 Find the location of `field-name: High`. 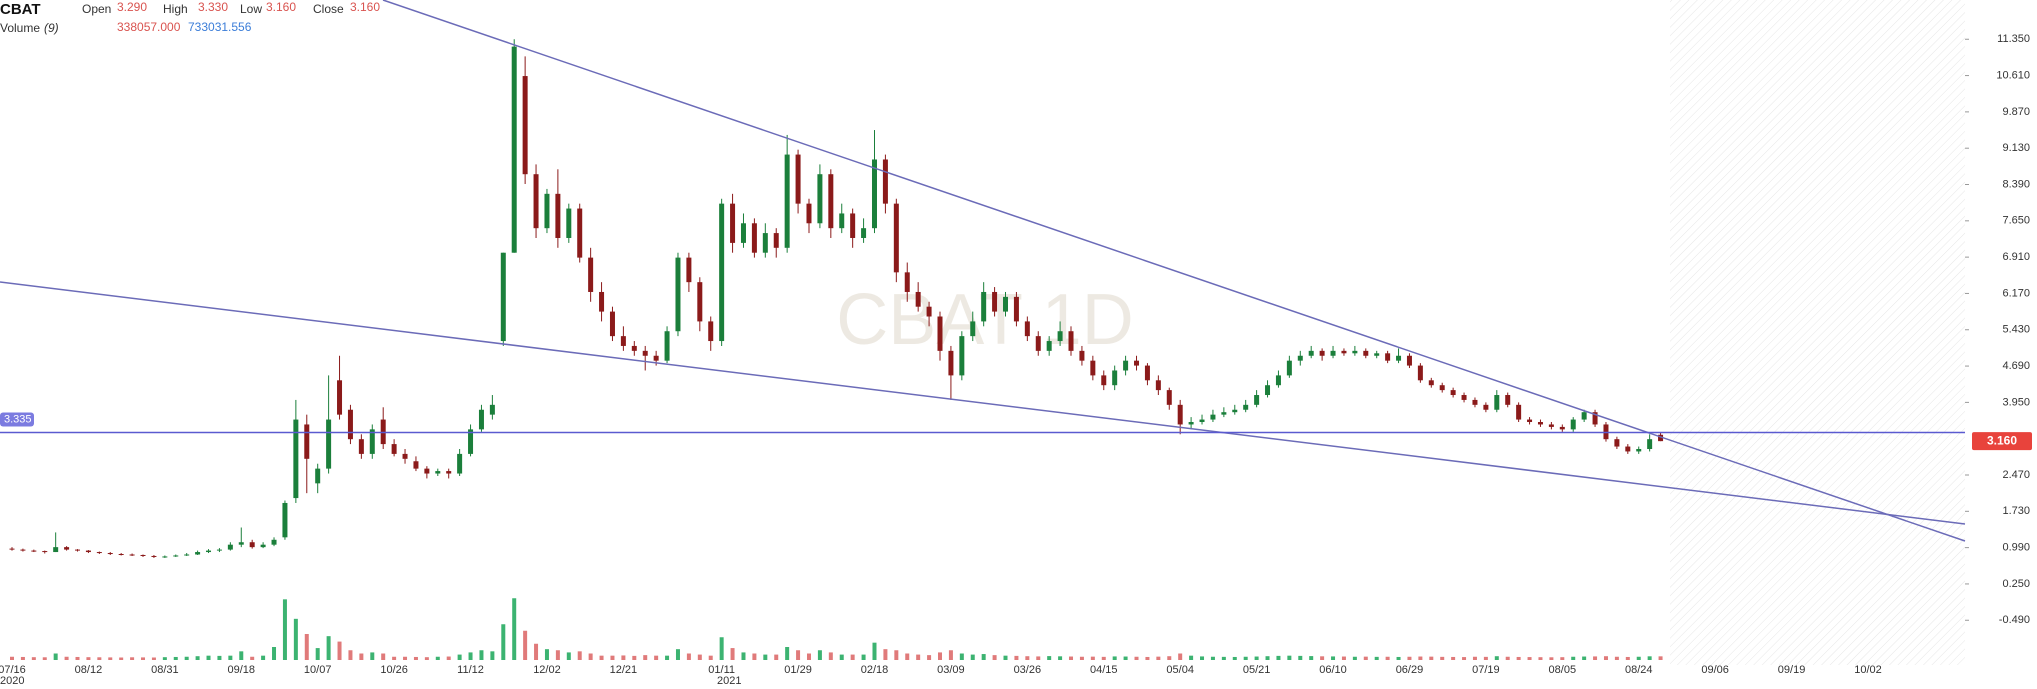

field-name: High is located at coordinates (175, 9).